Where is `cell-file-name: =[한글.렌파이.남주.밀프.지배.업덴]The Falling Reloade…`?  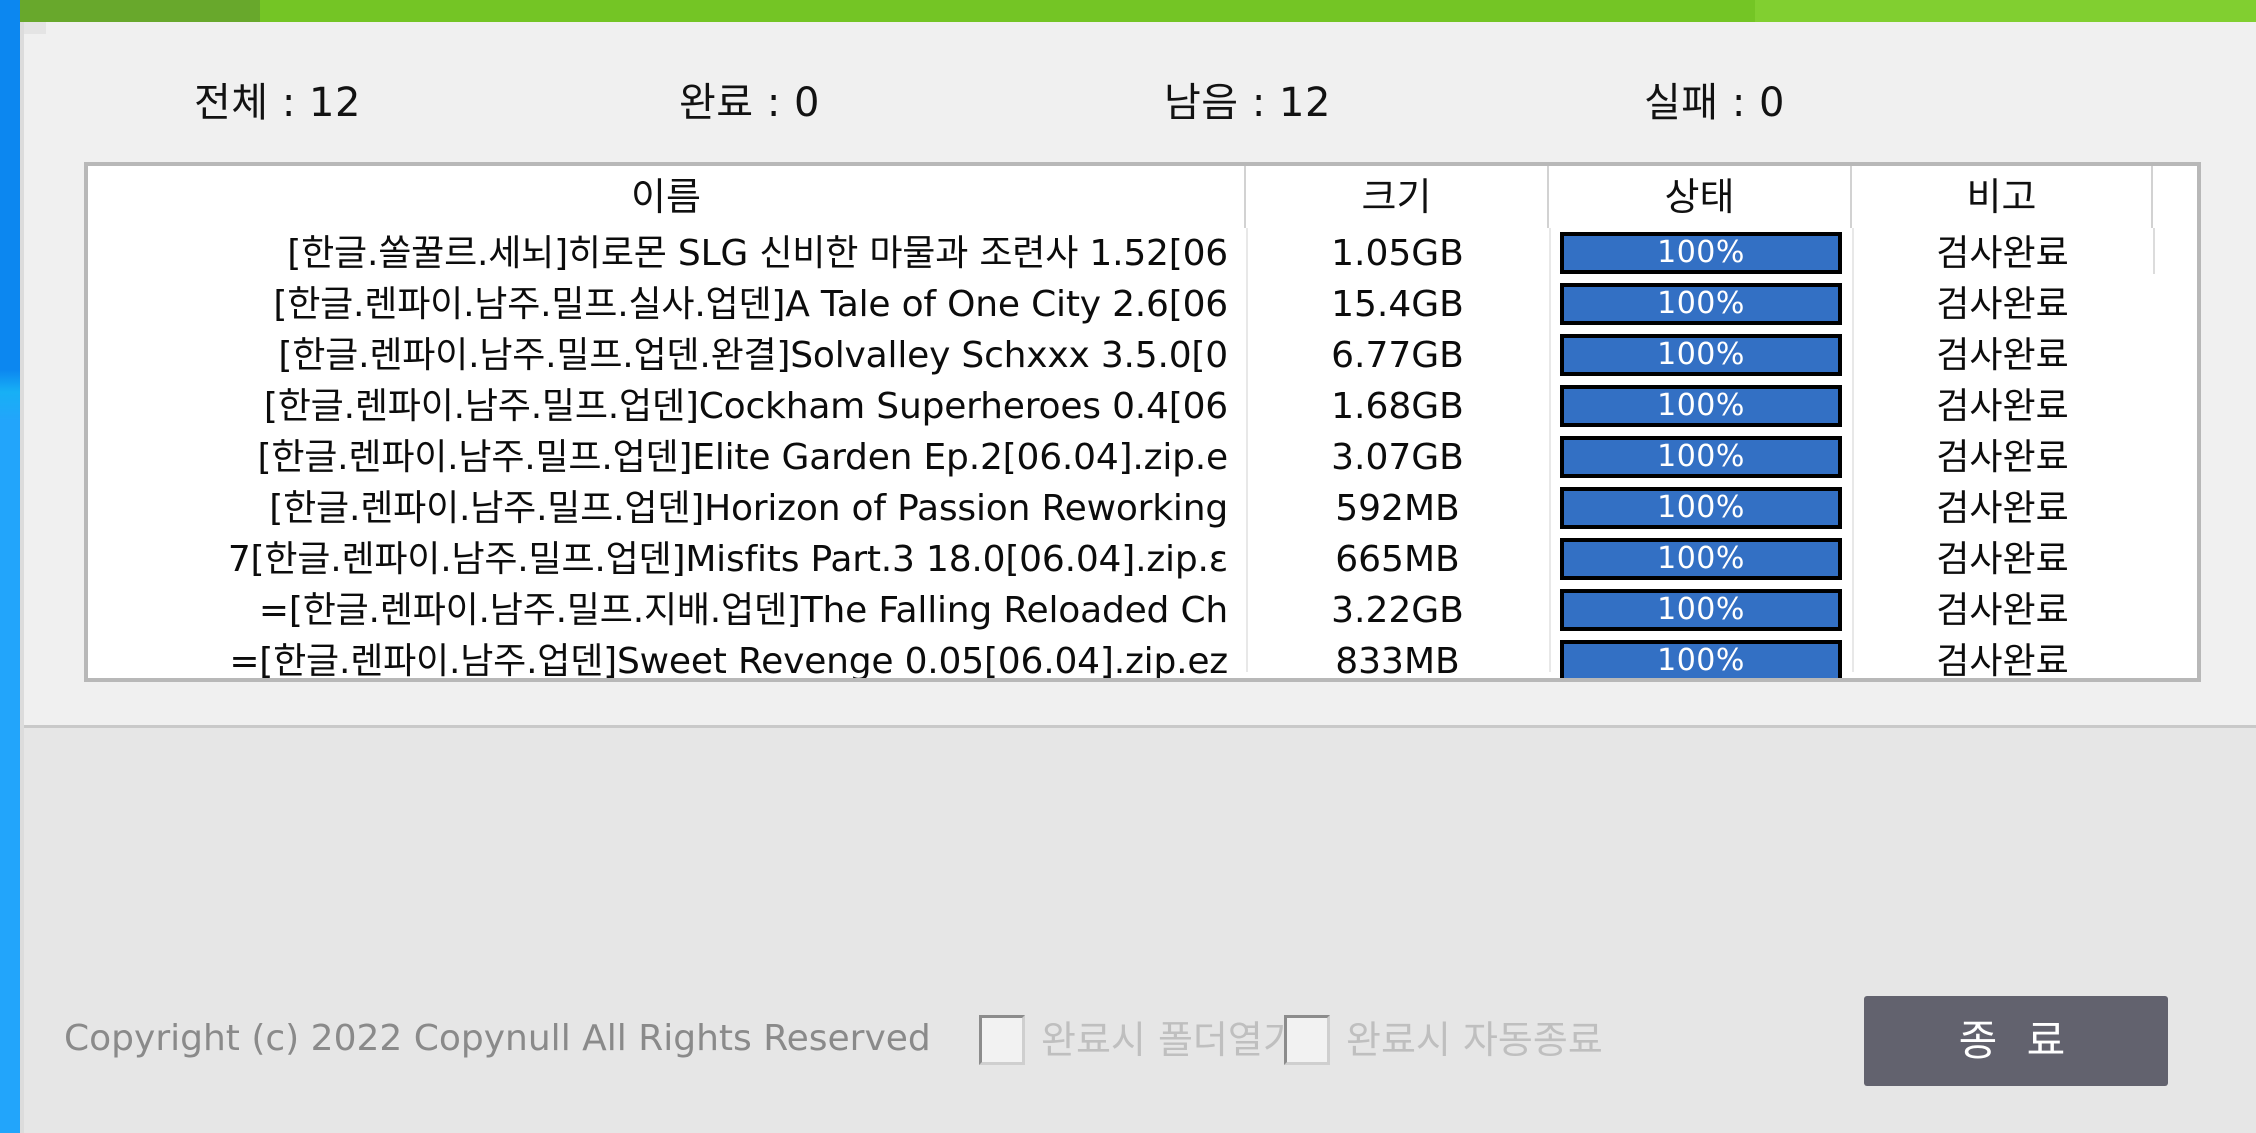
cell-file-name: =[한글.렌파이.남주.밀프.지배.업덴]The Falling Reloade… is located at coordinates (743, 610).